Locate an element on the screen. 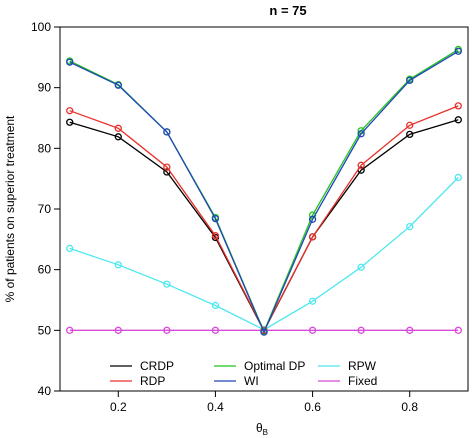 Image resolution: width=474 pixels, height=438 pixels. x-tick-label: 0.8 is located at coordinates (409, 407).